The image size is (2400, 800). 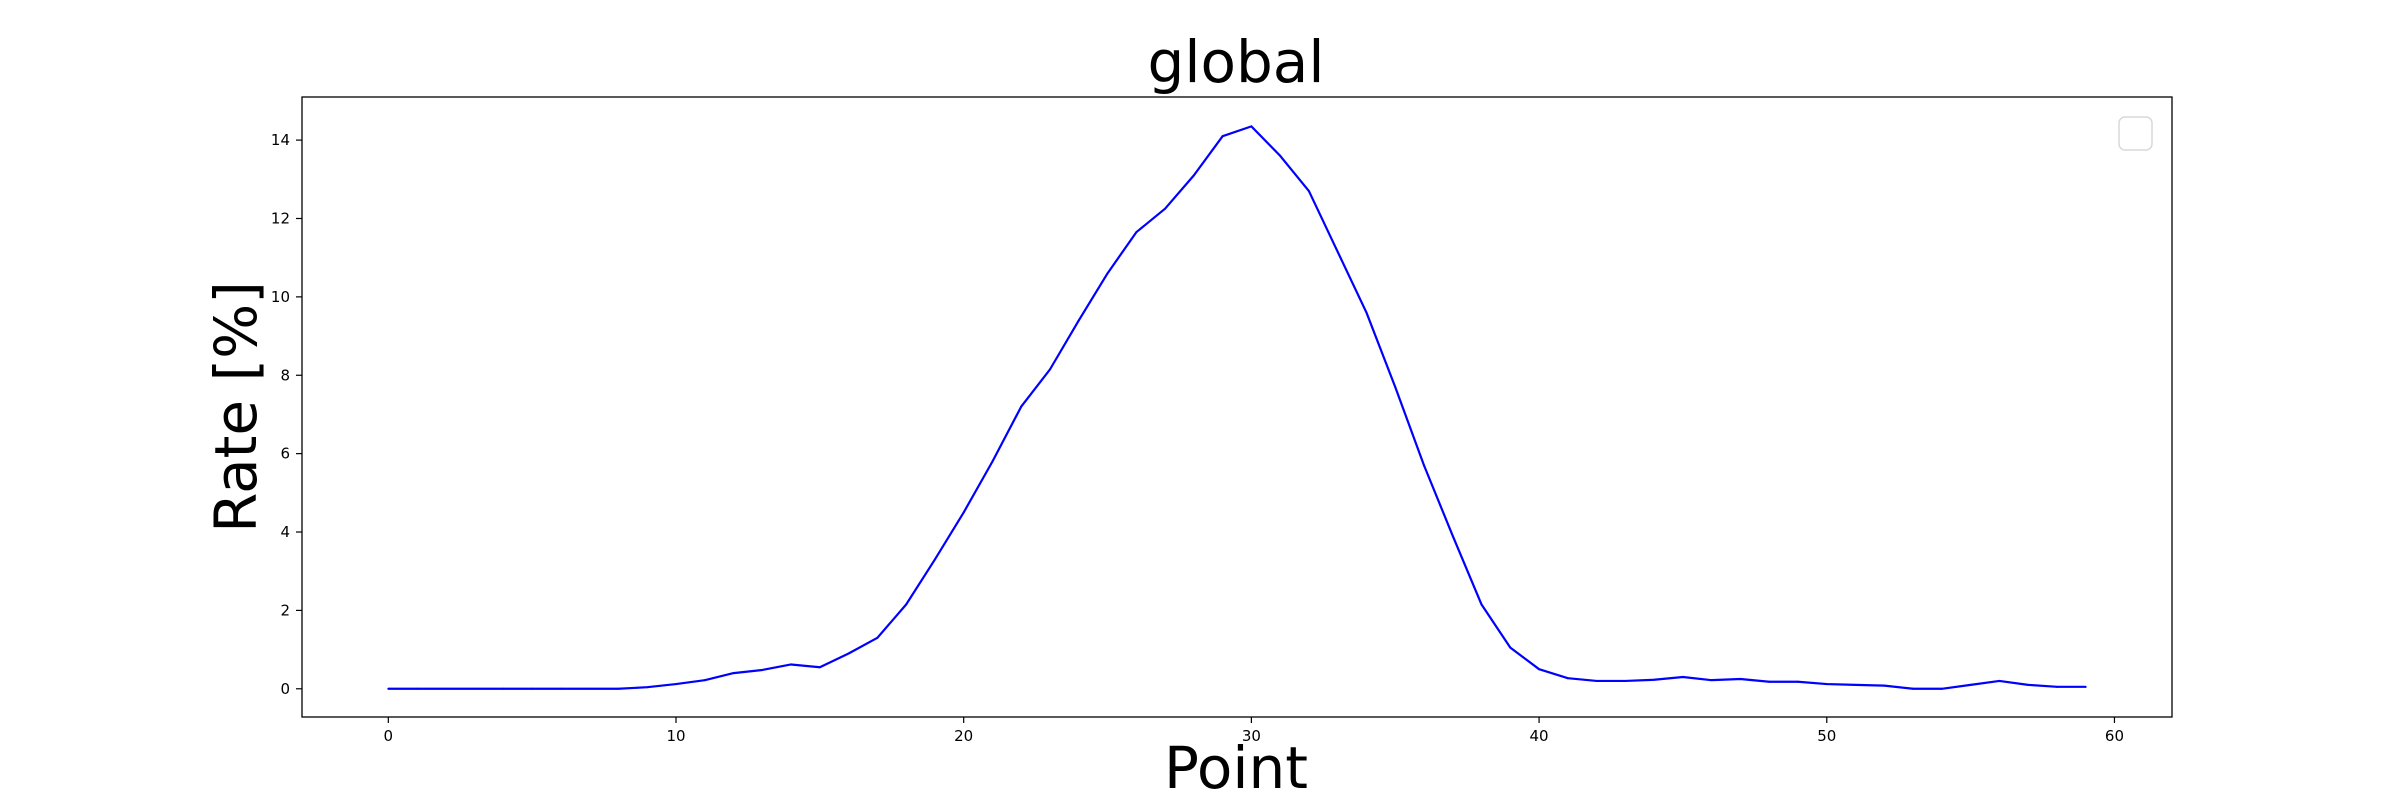 What do you see at coordinates (389, 736) in the screenshot?
I see `x-tick-label: 0` at bounding box center [389, 736].